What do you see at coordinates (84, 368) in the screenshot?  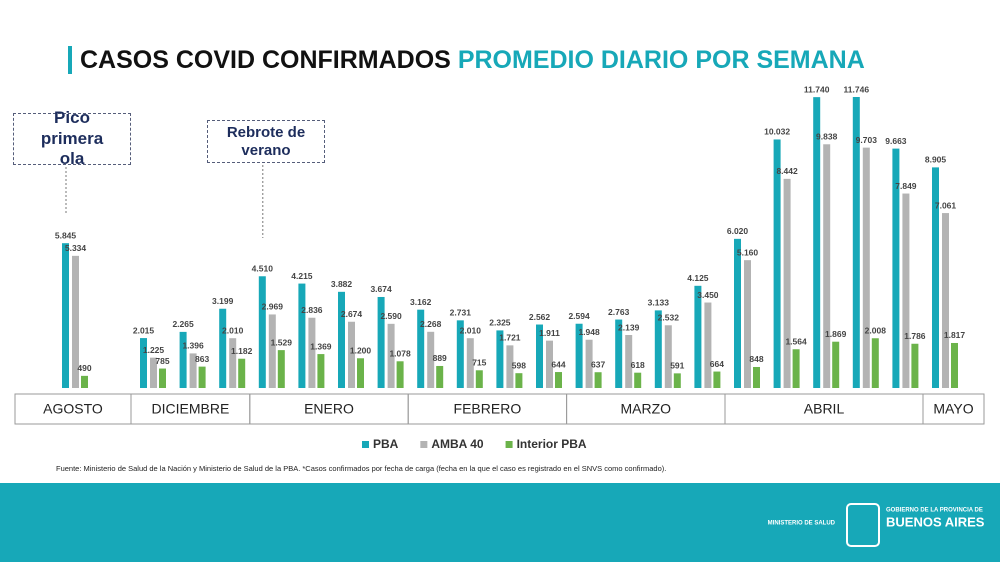 I see `value-label: 490` at bounding box center [84, 368].